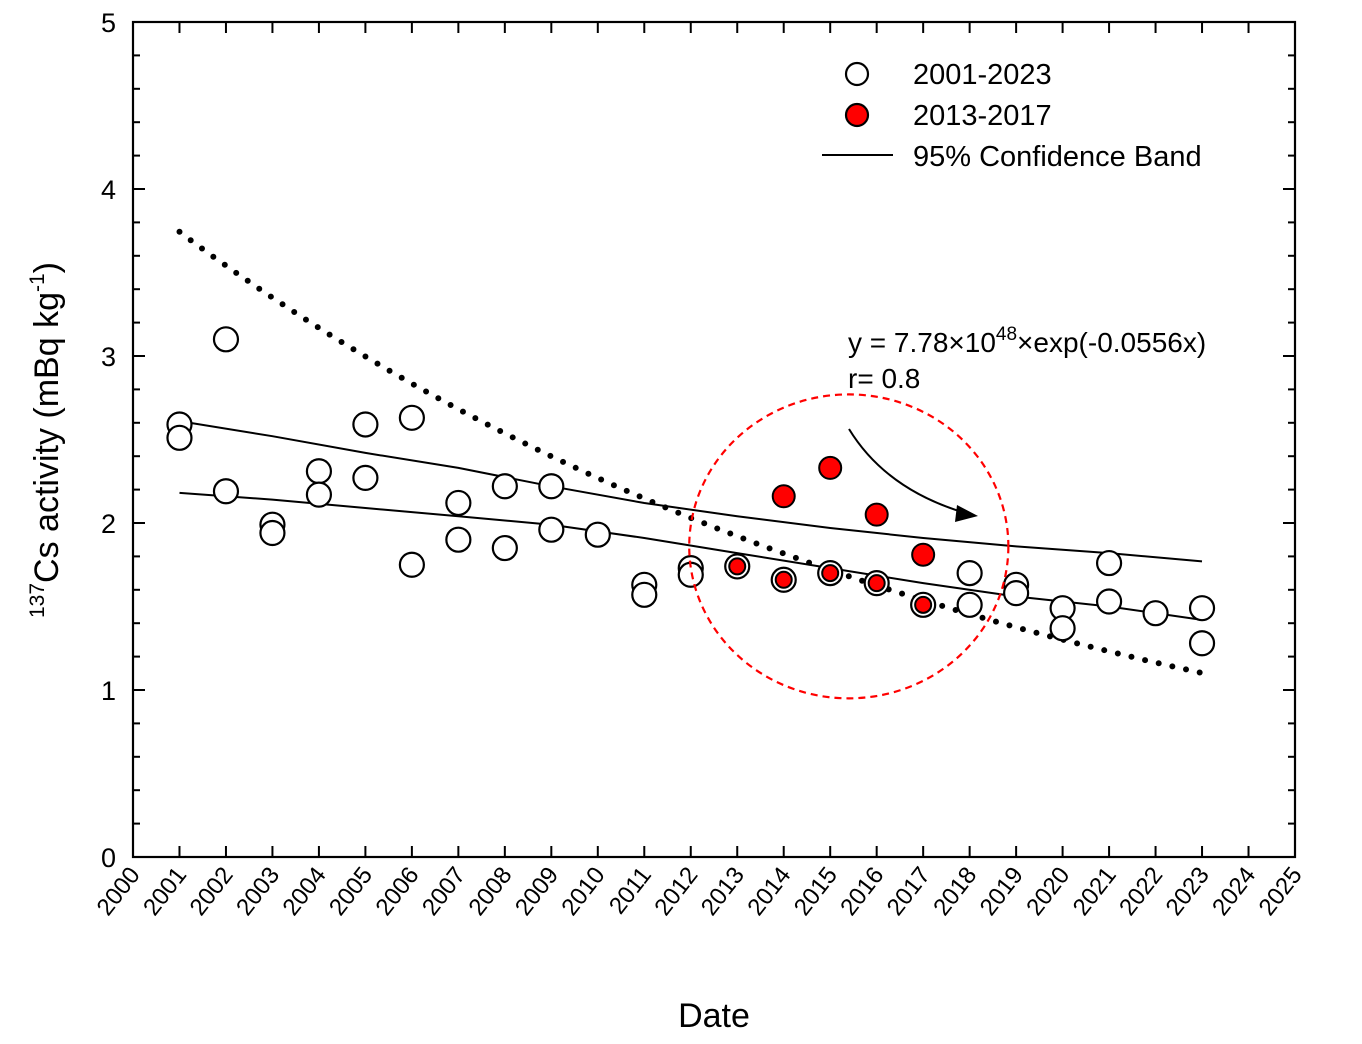 The height and width of the screenshot is (1044, 1362). What do you see at coordinates (769, 891) in the screenshot?
I see `x-tick-label: 2014` at bounding box center [769, 891].